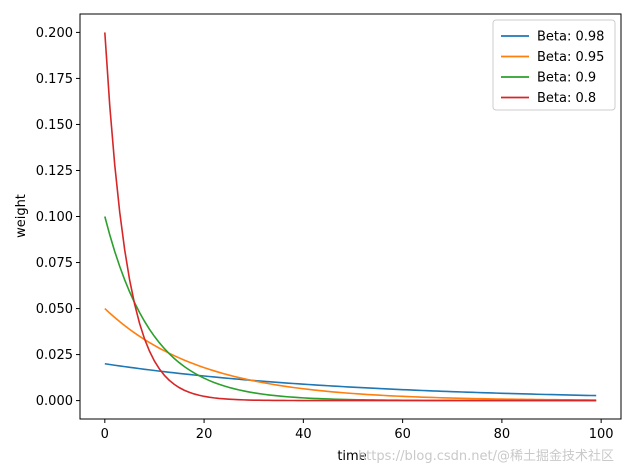 This screenshot has width=637, height=475. Describe the element at coordinates (54, 309) in the screenshot. I see `y-tick-label: 0.050` at that location.